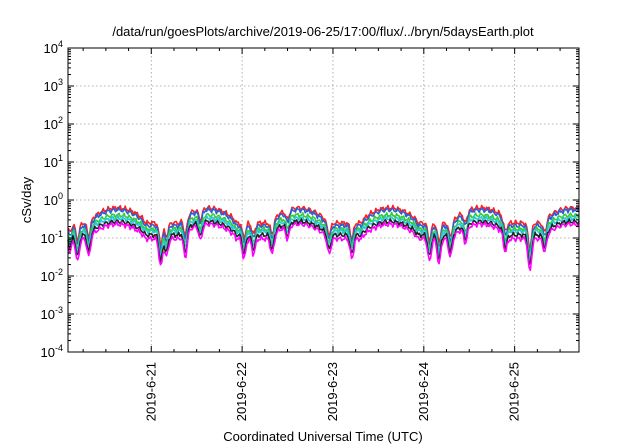  Describe the element at coordinates (514, 391) in the screenshot. I see `x-tick-label: 2019-6-25` at that location.